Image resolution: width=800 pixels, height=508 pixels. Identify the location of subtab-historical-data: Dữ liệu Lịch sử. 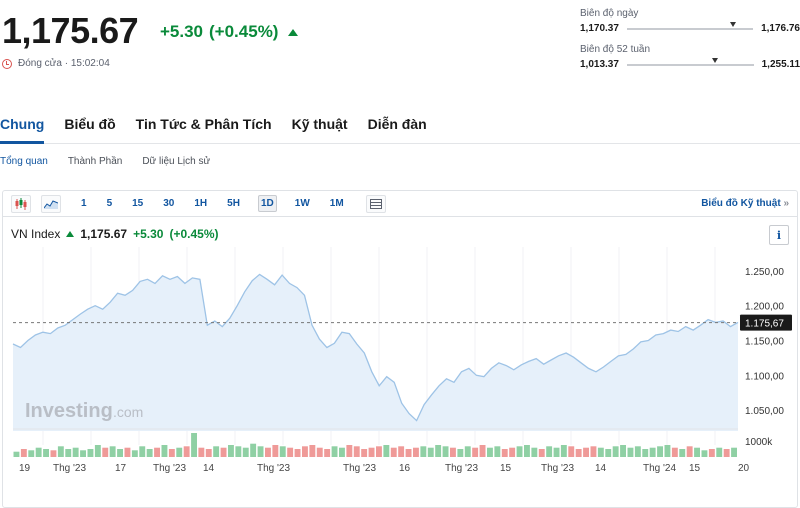
(176, 161).